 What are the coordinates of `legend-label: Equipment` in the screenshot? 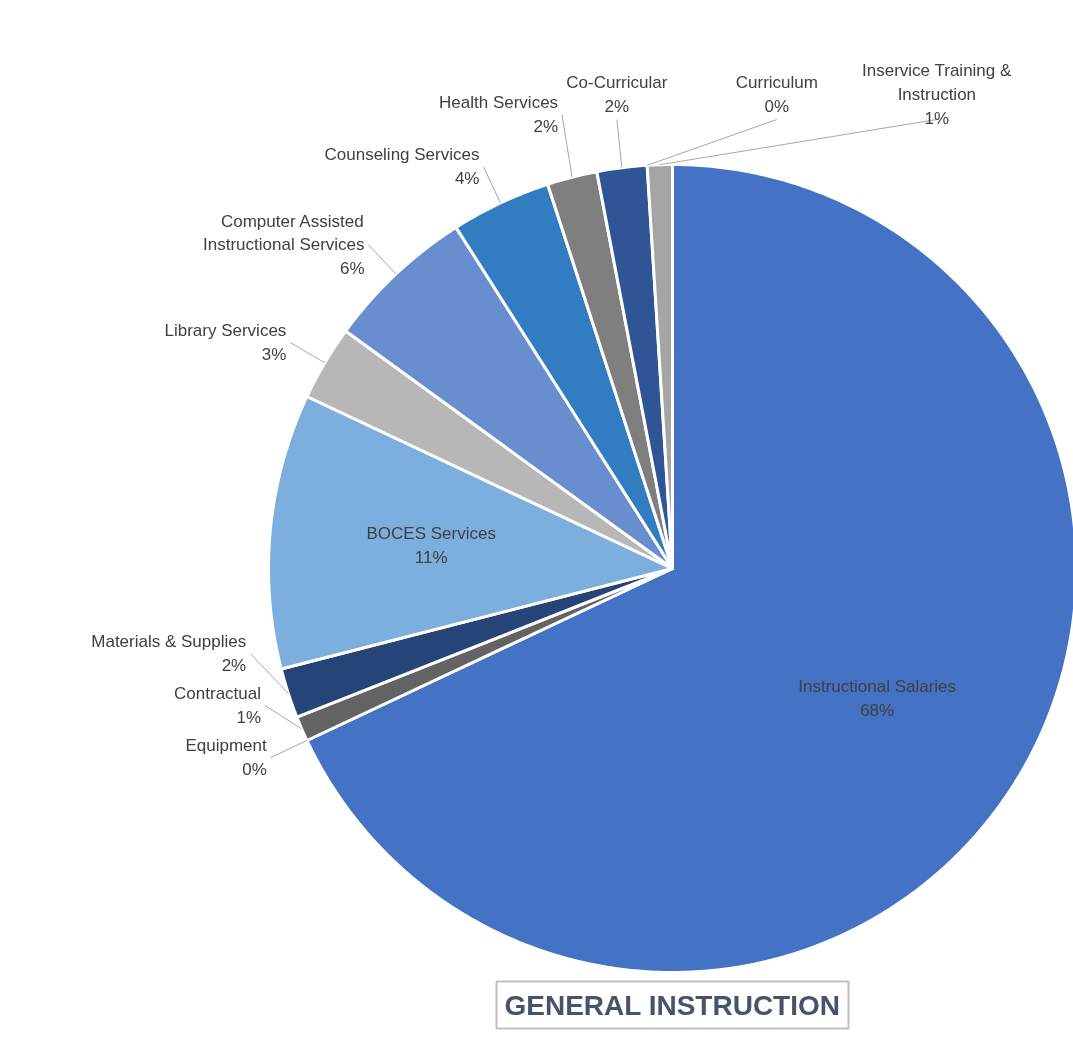 It's located at (226, 746).